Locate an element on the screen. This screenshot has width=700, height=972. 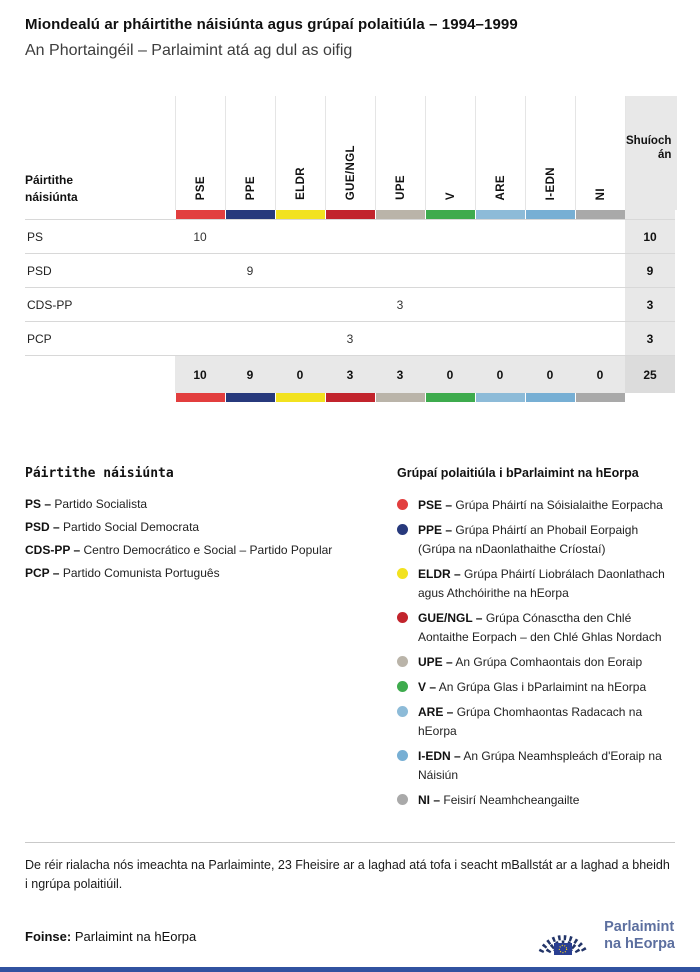
color-swatch-pse is located at coordinates (200, 214).